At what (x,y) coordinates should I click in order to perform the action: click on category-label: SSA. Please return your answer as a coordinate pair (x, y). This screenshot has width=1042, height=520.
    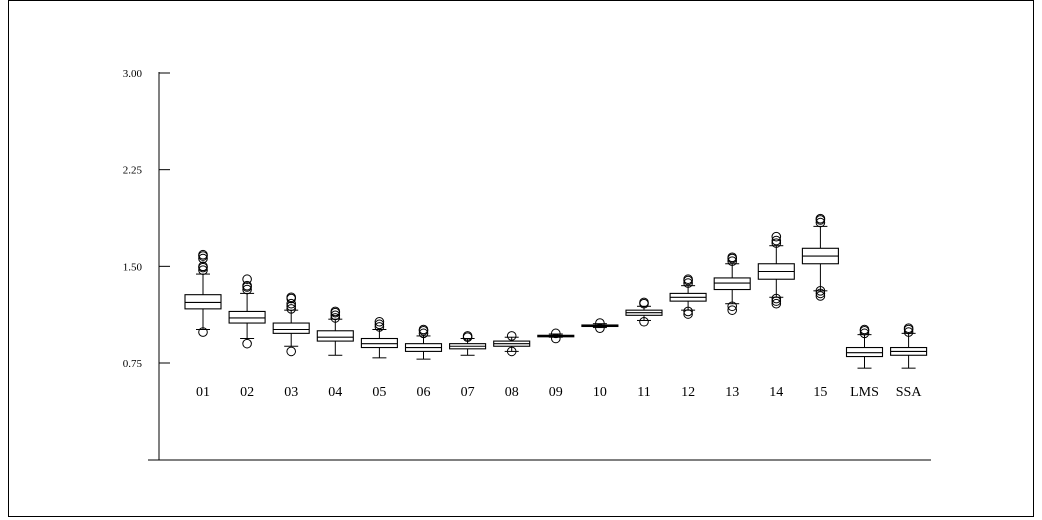
    Looking at the image, I should click on (909, 392).